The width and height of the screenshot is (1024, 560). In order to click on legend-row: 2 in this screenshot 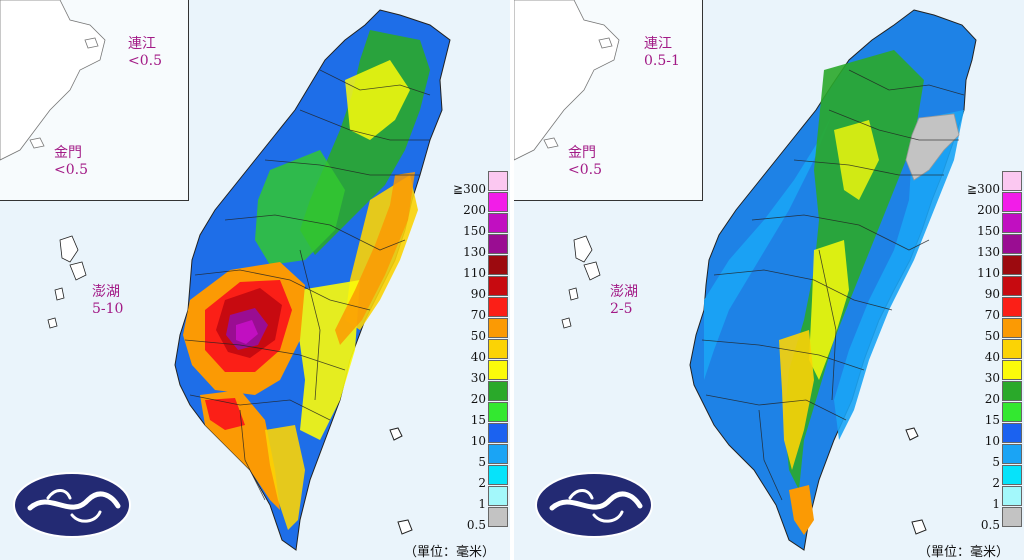, I will do `click(1004, 476)`.